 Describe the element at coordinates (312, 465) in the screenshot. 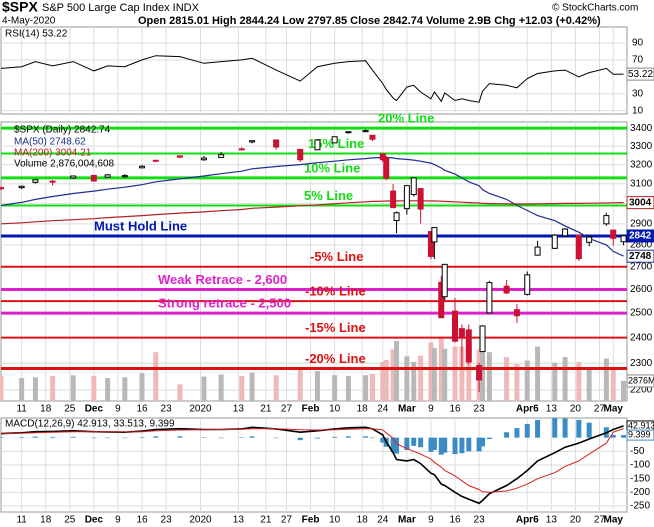

I see `macd-macd-line` at that location.